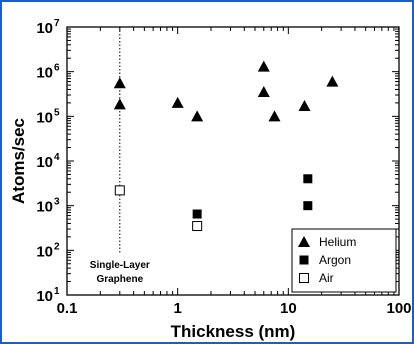  What do you see at coordinates (337, 242) in the screenshot?
I see `legend-helium-label: Helium` at bounding box center [337, 242].